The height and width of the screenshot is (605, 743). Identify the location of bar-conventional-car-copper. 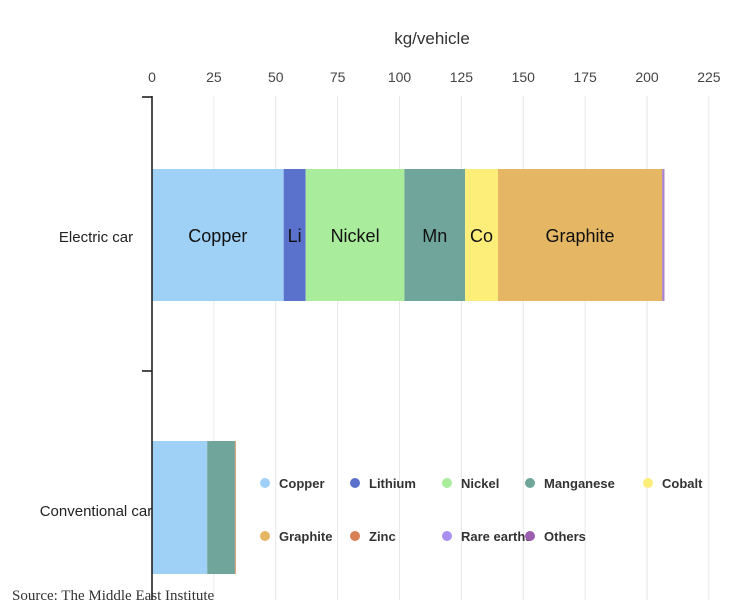
(180, 507).